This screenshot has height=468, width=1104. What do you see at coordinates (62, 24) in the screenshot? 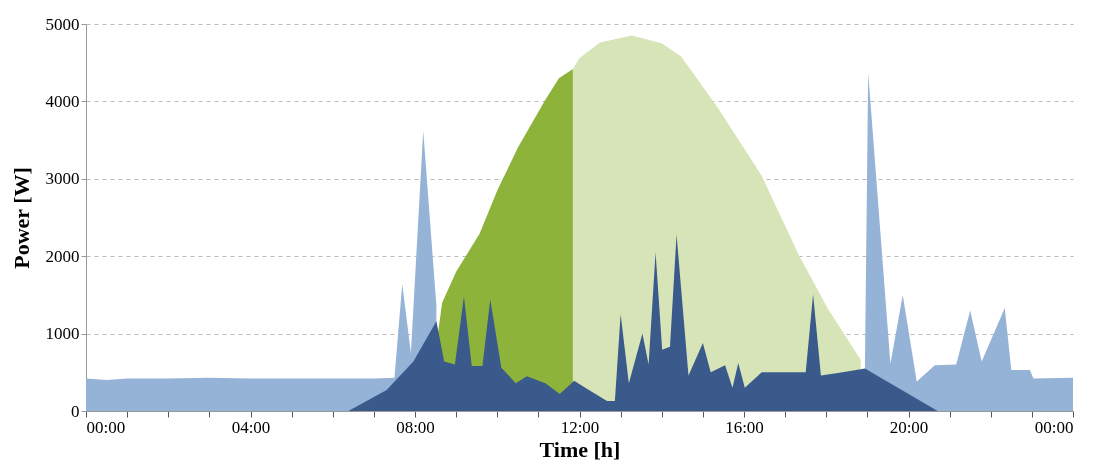
I see `y-tick-label: 5000` at bounding box center [62, 24].